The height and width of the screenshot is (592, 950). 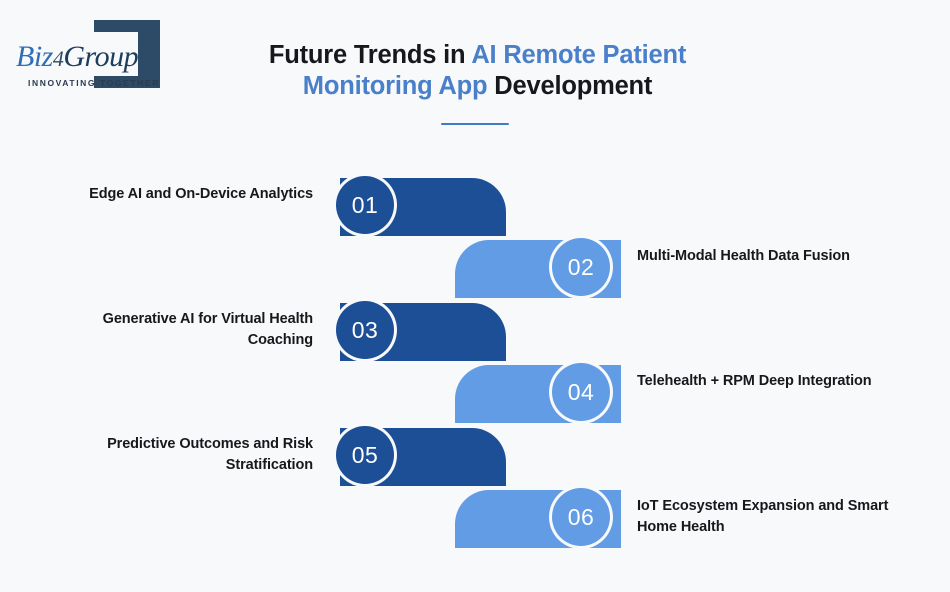 I want to click on trend-number: 01, so click(x=365, y=204).